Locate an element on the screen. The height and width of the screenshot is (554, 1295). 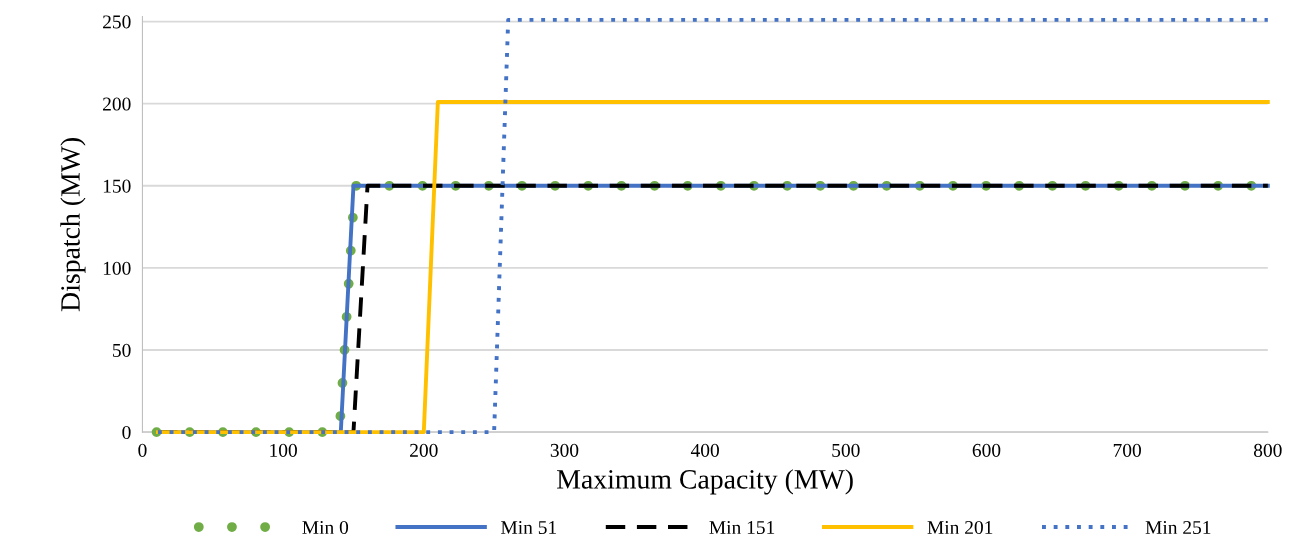
y-tick-label: 200 is located at coordinates (117, 104).